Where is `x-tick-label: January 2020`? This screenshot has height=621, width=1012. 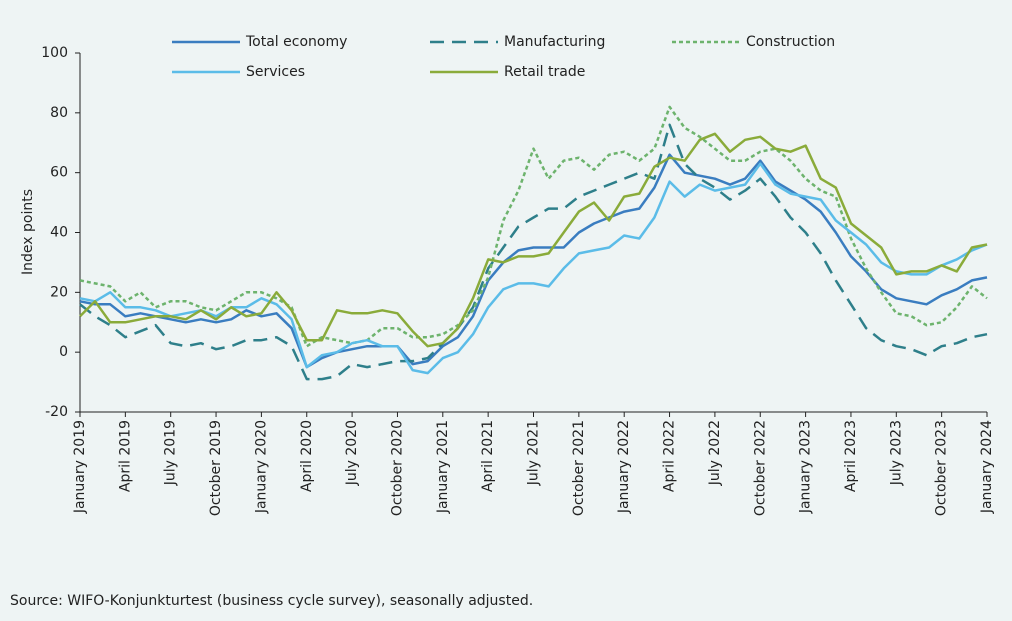 x-tick-label: January 2020 is located at coordinates (261, 467).